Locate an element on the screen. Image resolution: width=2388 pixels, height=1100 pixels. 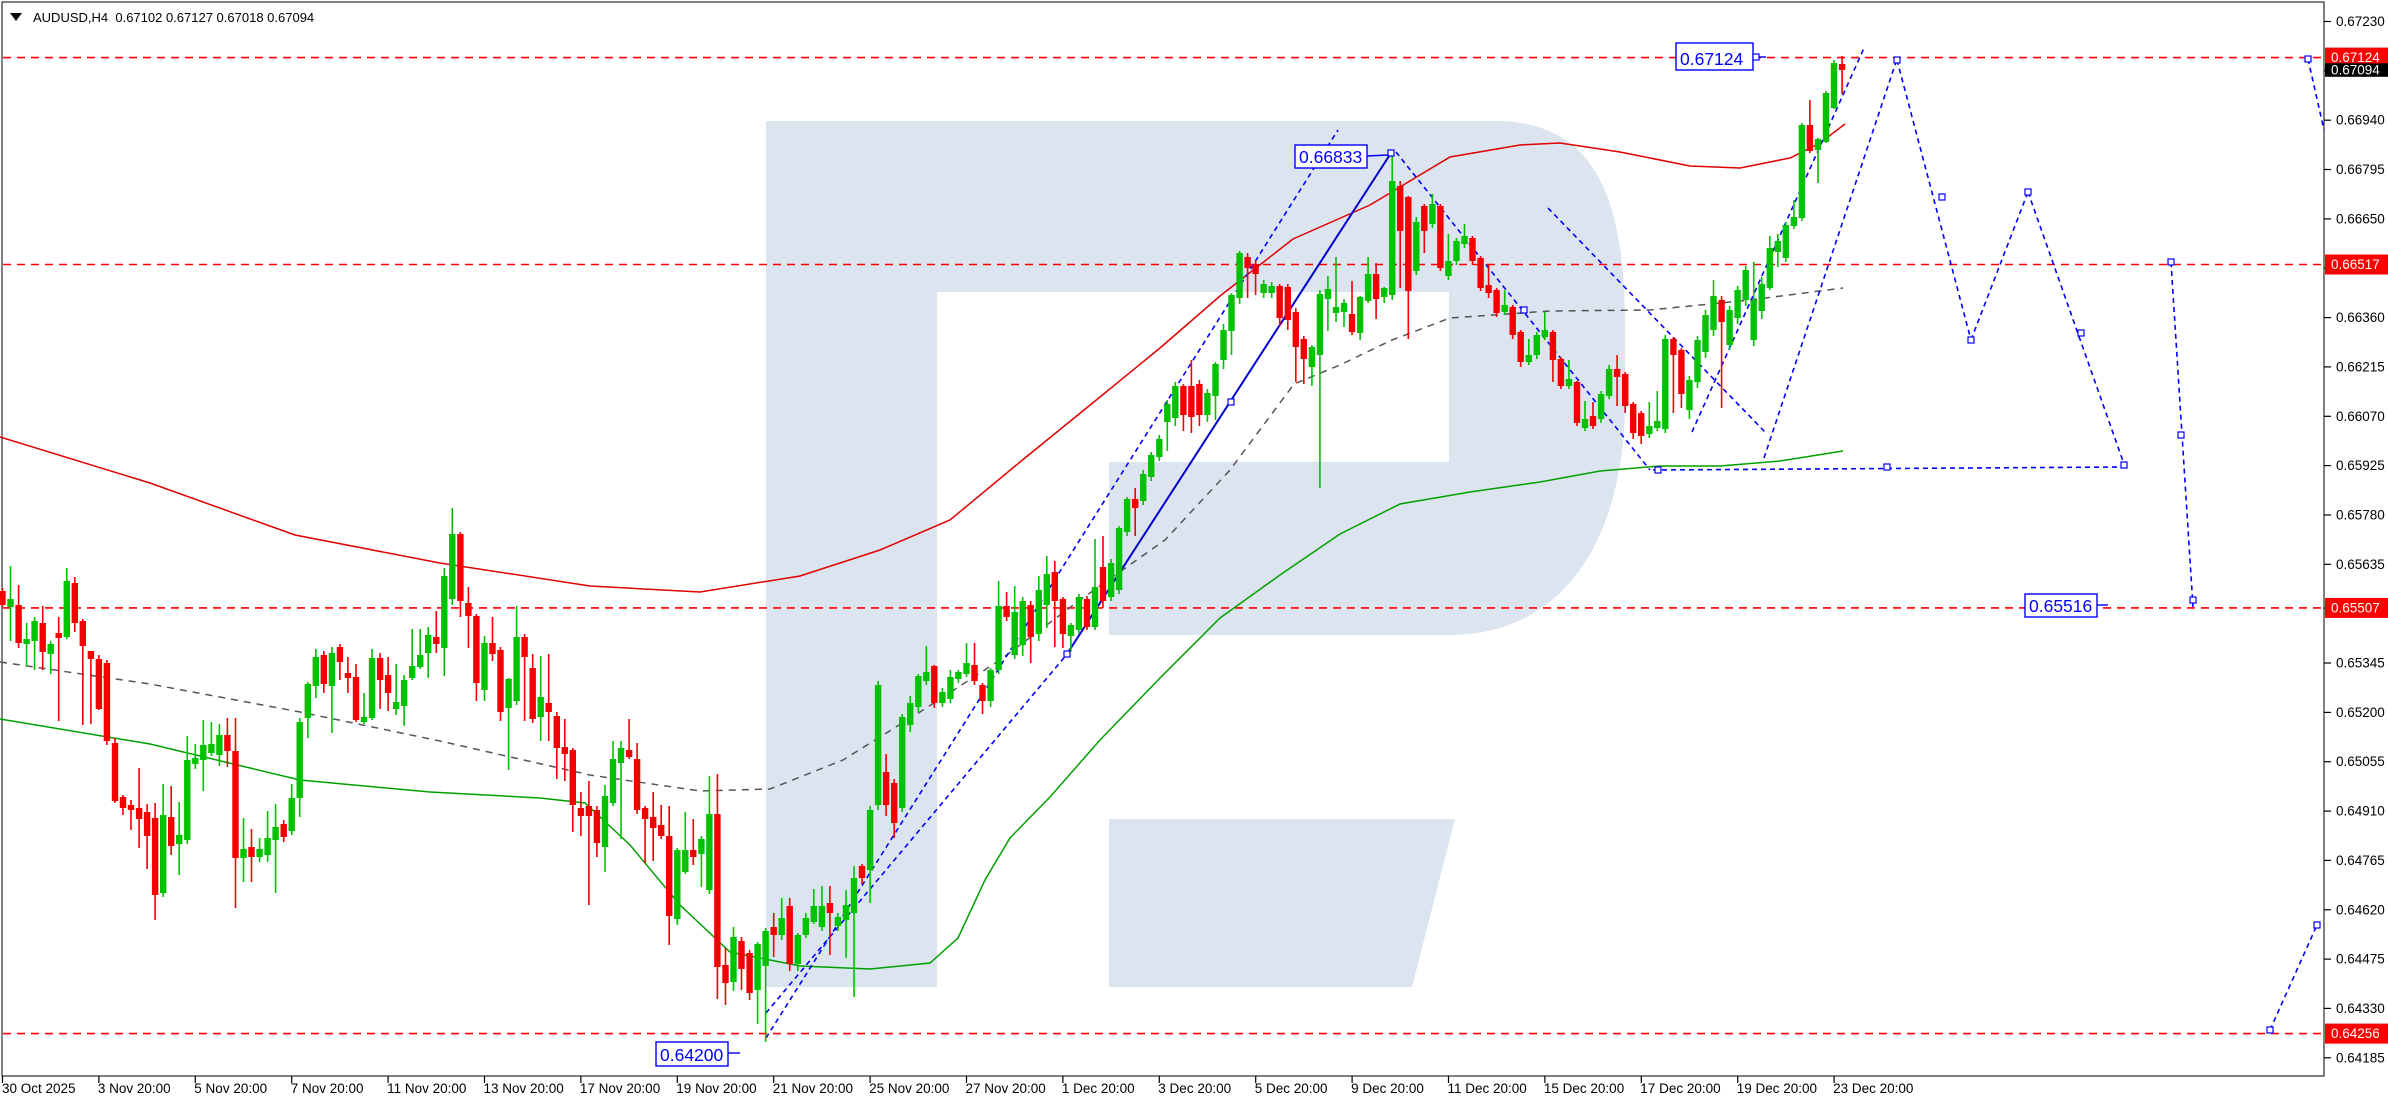
svg-text: 23 Dec 20:00 is located at coordinates (1873, 1088).